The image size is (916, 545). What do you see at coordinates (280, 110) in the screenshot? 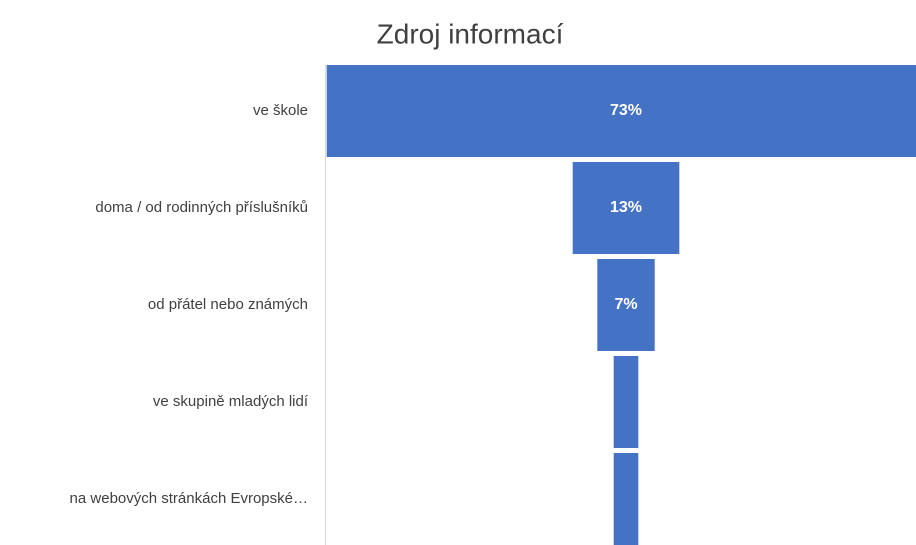
I see `category-label: ve škole` at bounding box center [280, 110].